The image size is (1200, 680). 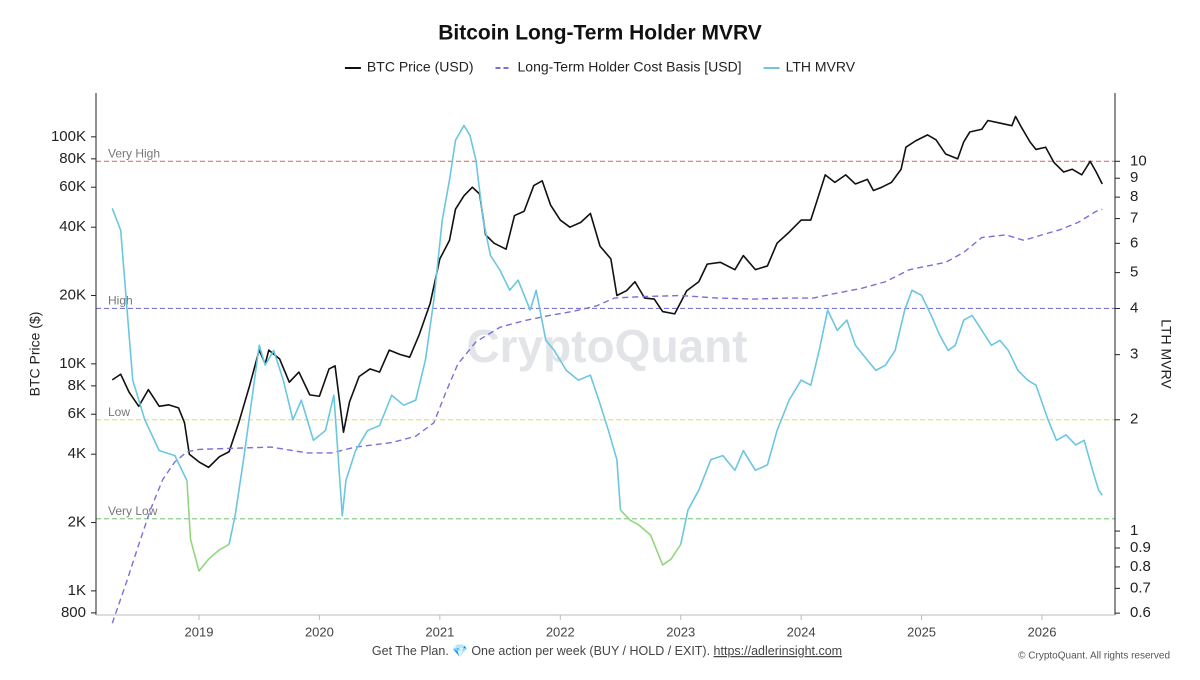 What do you see at coordinates (77, 413) in the screenshot?
I see `y-tick-label: 6K` at bounding box center [77, 413].